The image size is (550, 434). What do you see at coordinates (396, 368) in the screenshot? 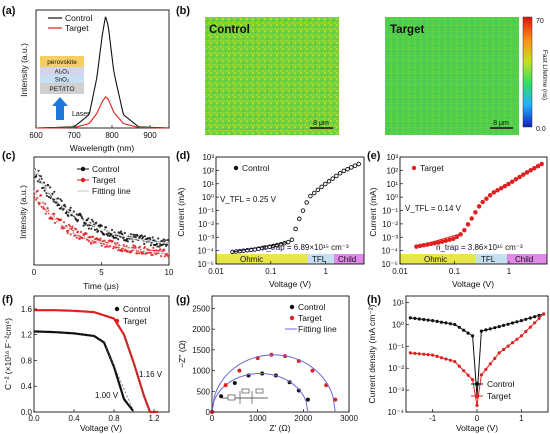
I see `h-ytick-label-2: 10⁻²` at bounding box center [396, 368].